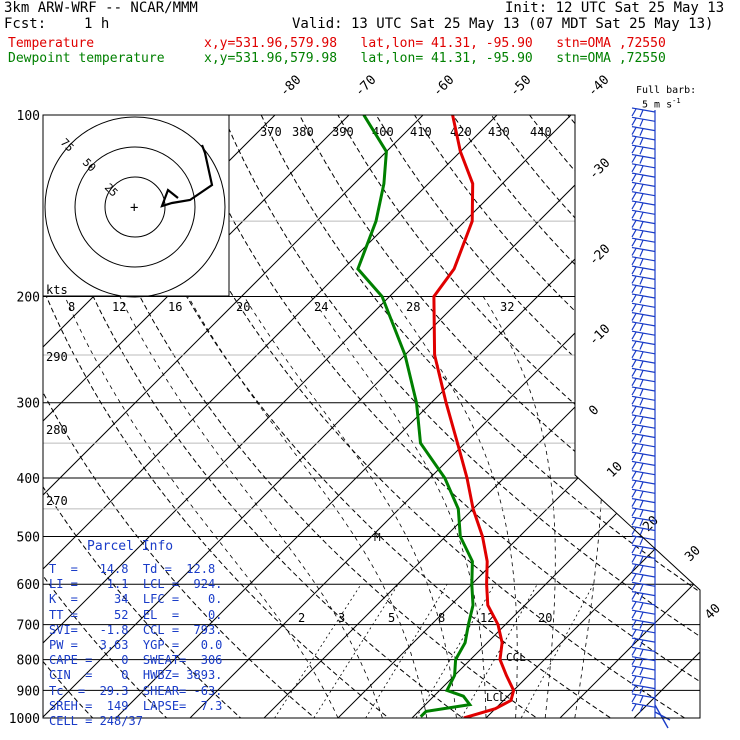  I want to click on mixing-ratio-label-low: 5, so click(391, 618).